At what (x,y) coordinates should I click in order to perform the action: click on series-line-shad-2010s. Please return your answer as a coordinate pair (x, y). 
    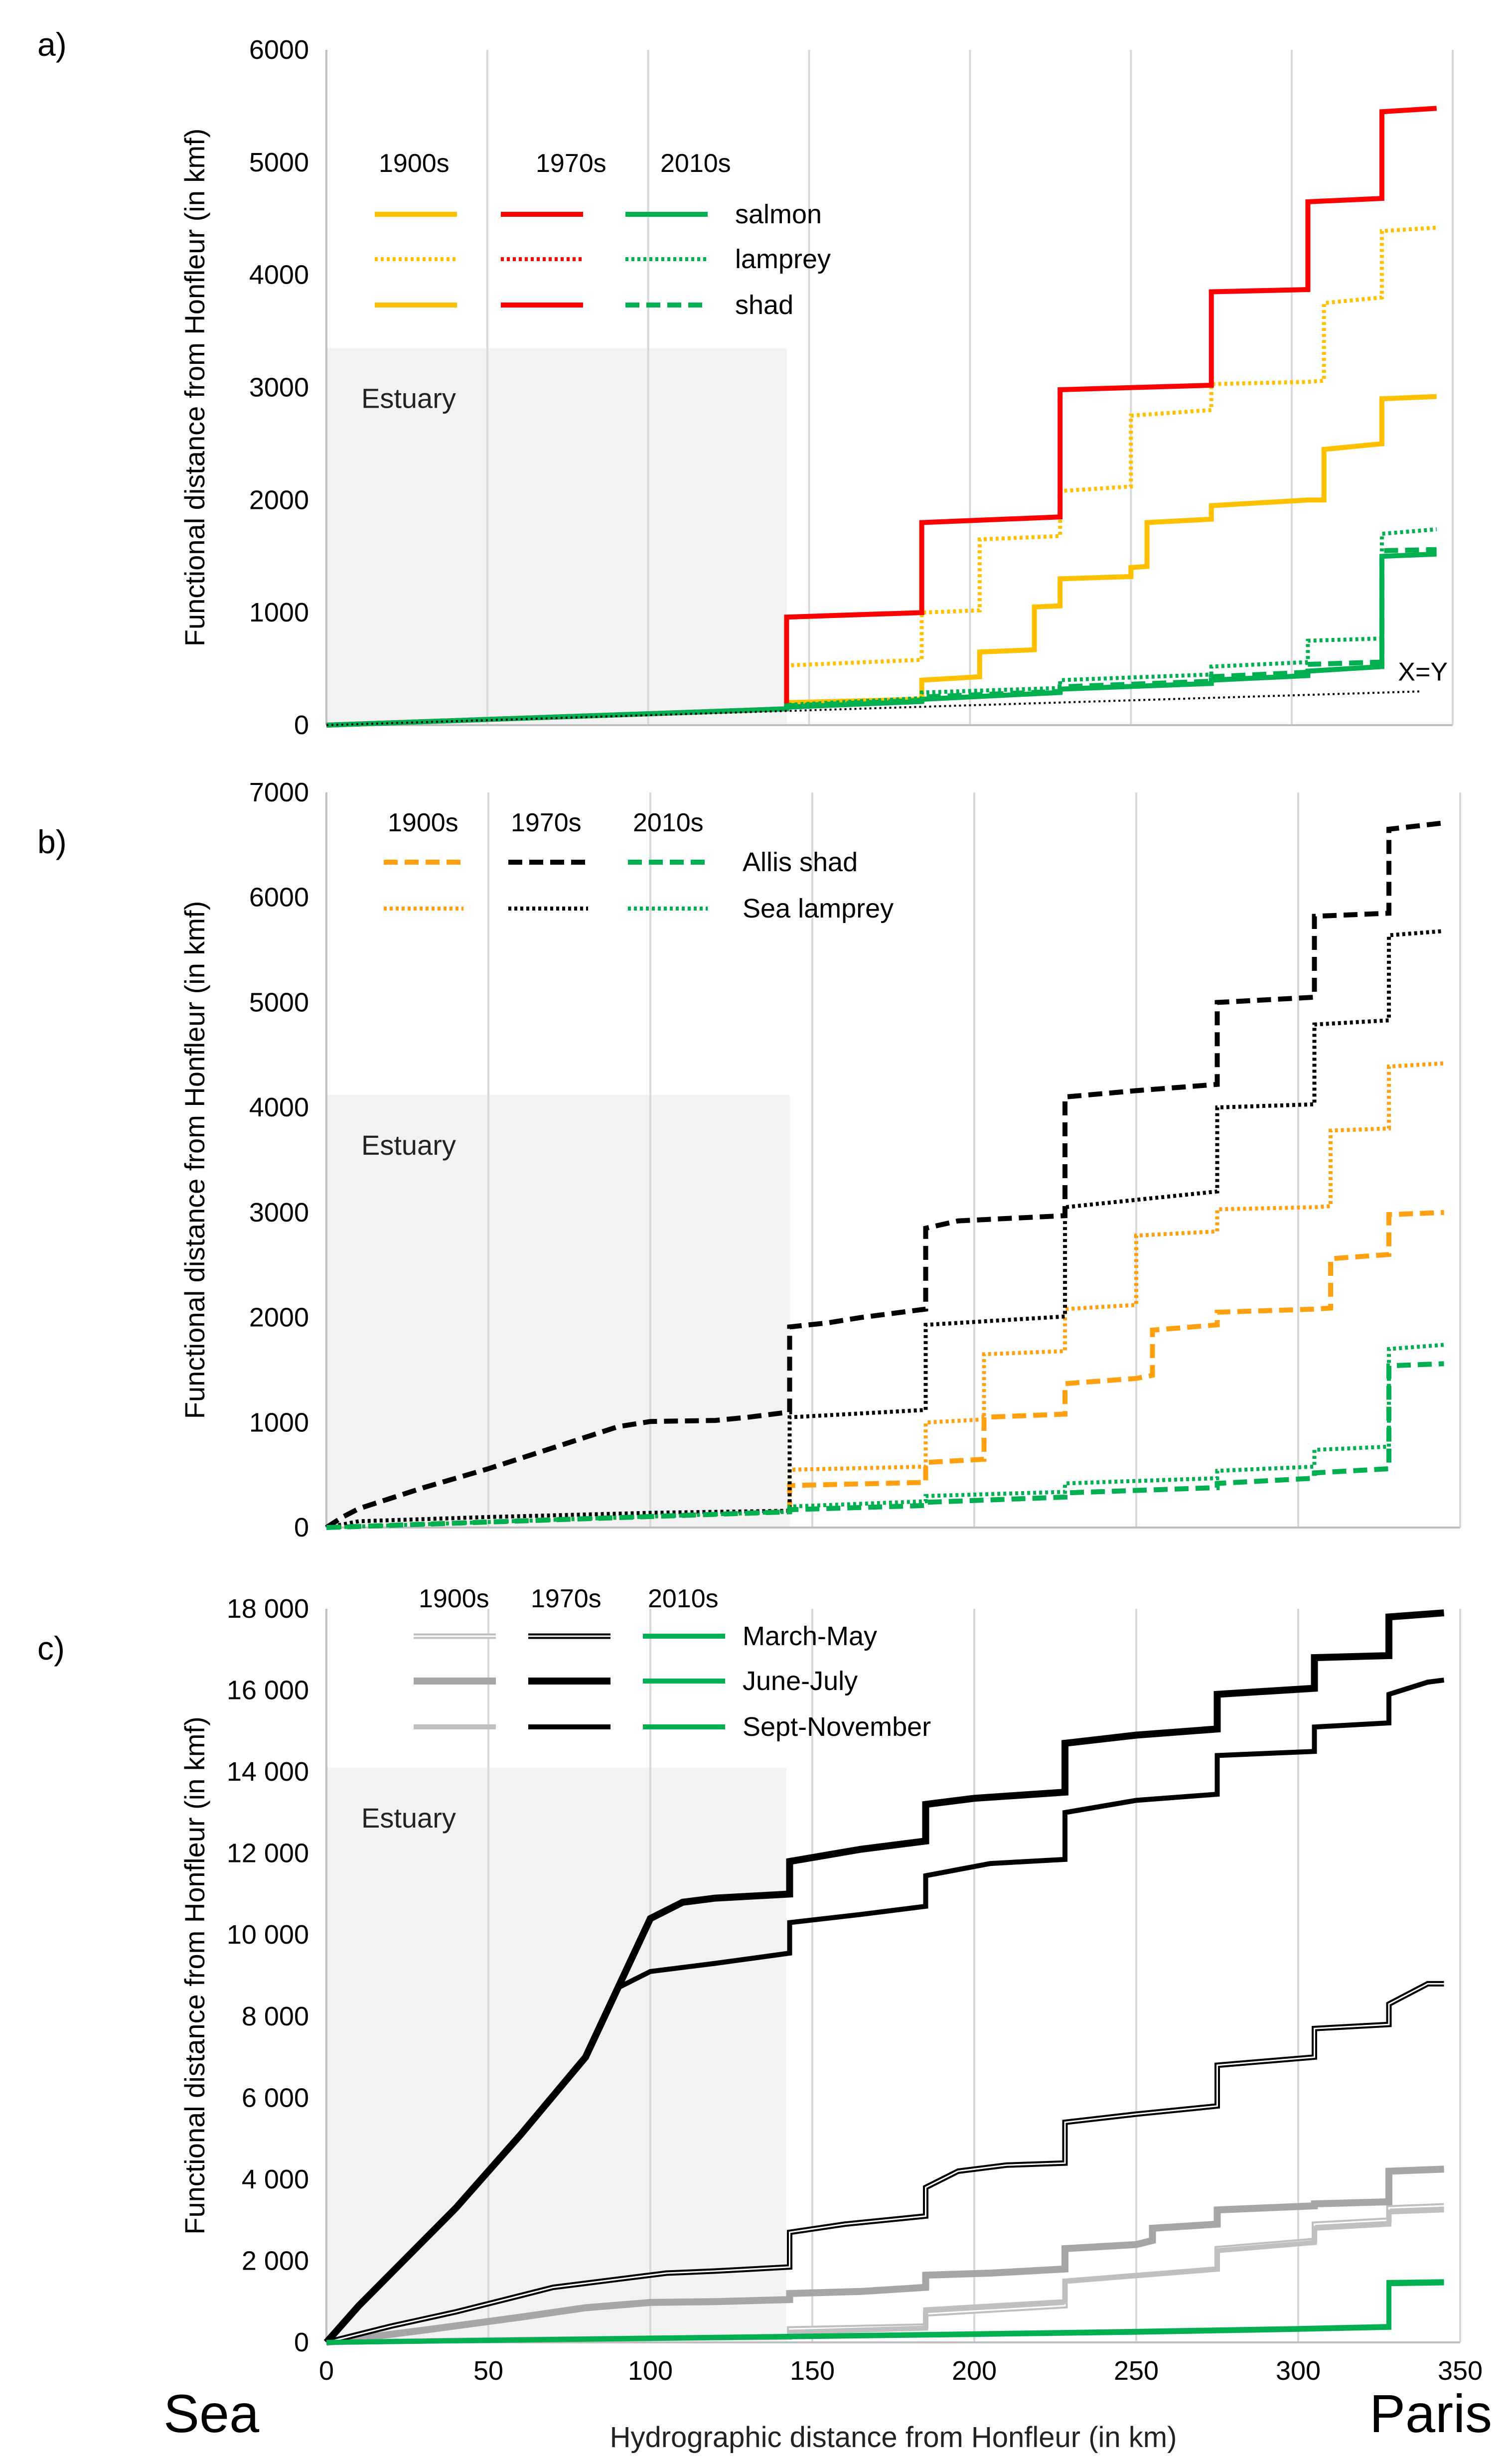
    Looking at the image, I should click on (882, 637).